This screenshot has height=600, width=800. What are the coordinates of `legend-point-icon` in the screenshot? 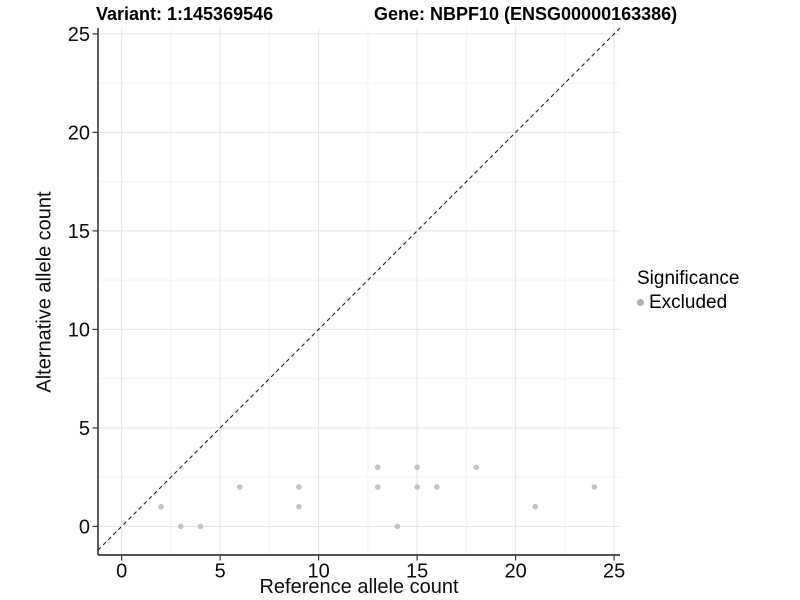 It's located at (640, 303).